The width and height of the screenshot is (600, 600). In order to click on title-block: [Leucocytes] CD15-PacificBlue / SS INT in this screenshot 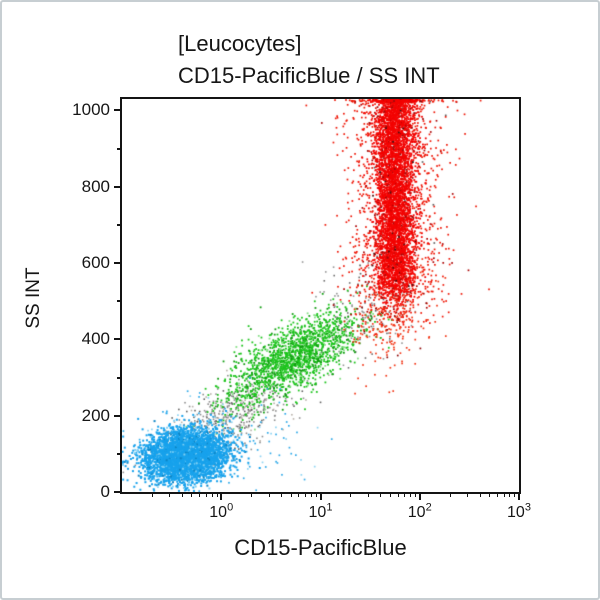, I will do `click(309, 60)`.